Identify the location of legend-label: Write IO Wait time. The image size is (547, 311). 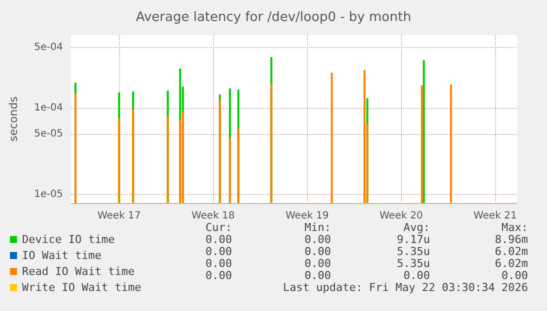
(82, 287).